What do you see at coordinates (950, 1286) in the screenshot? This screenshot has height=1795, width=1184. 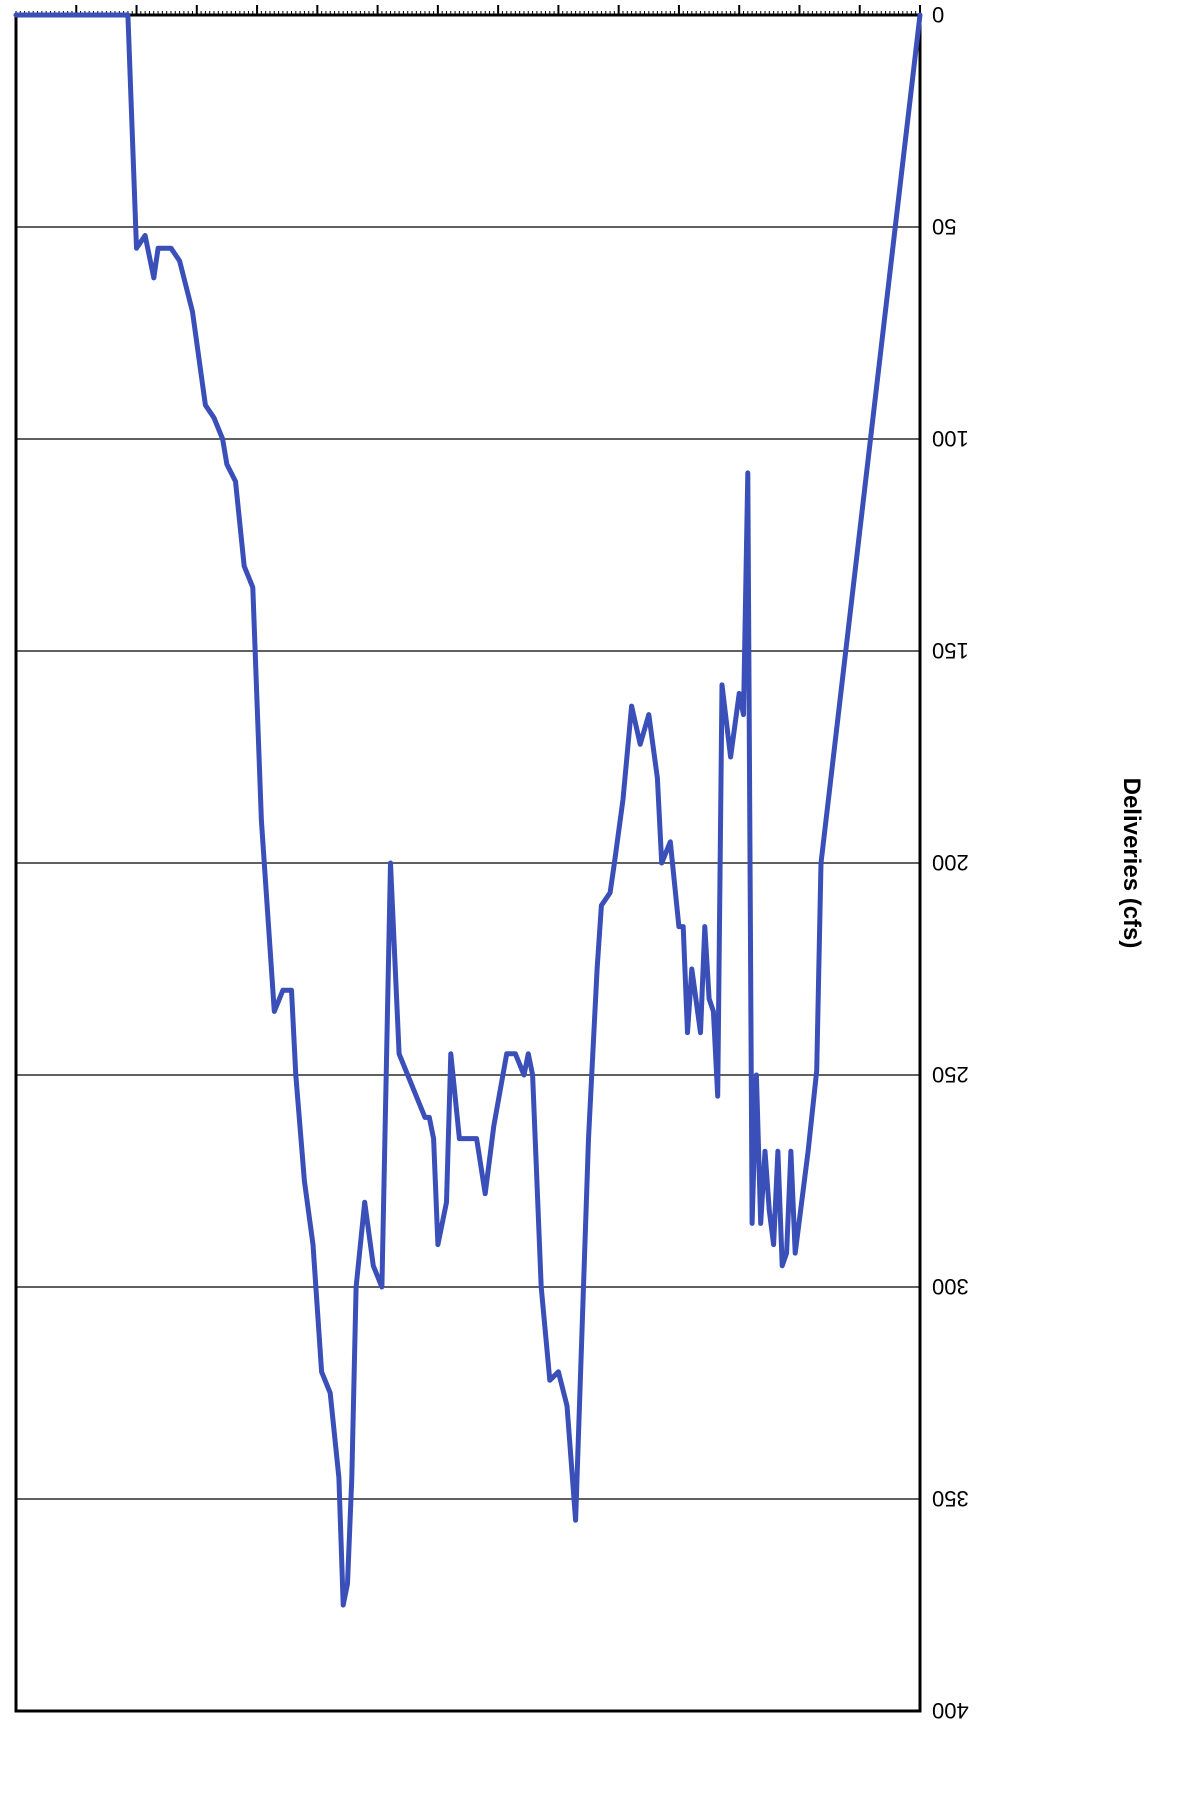 I see `y-tick-label: 300` at bounding box center [950, 1286].